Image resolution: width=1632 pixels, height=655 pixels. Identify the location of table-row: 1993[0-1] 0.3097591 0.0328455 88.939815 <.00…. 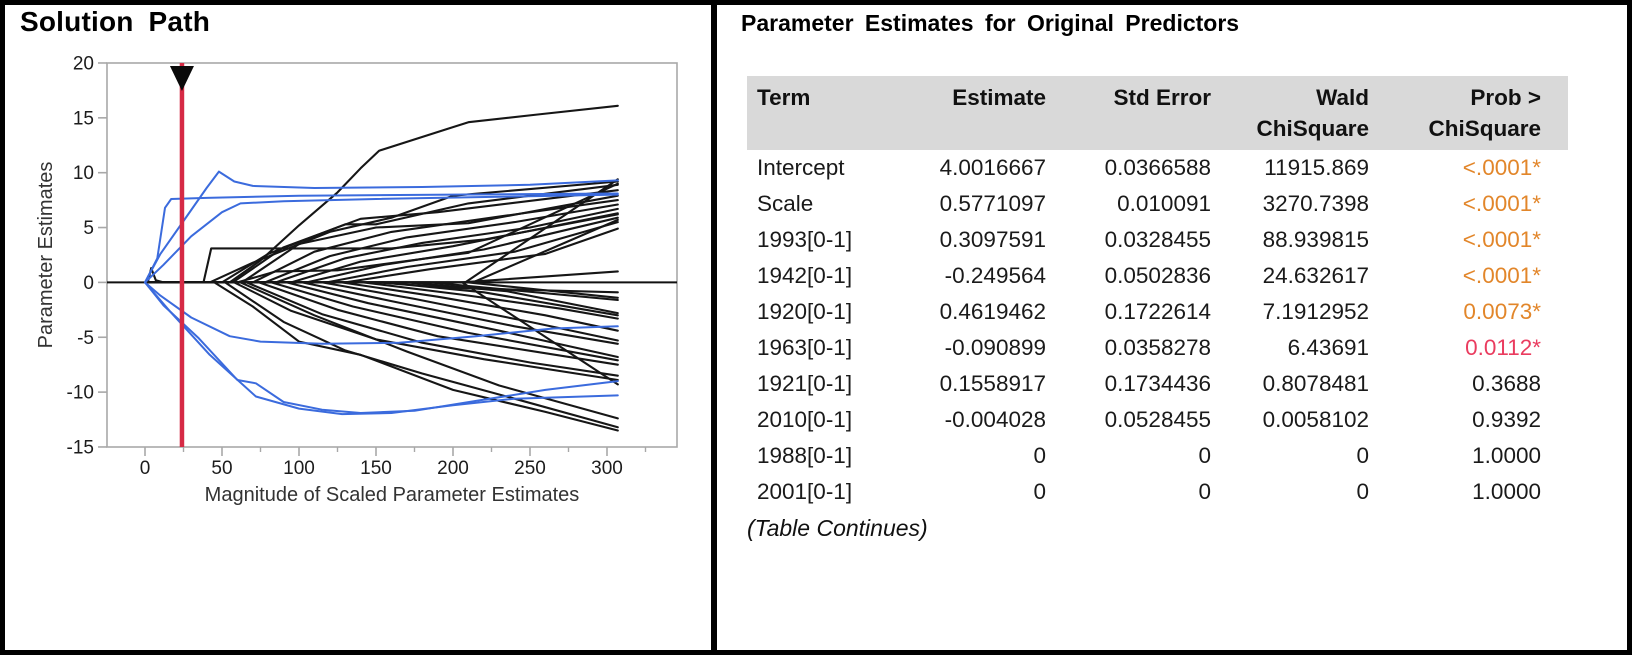
(1157, 240).